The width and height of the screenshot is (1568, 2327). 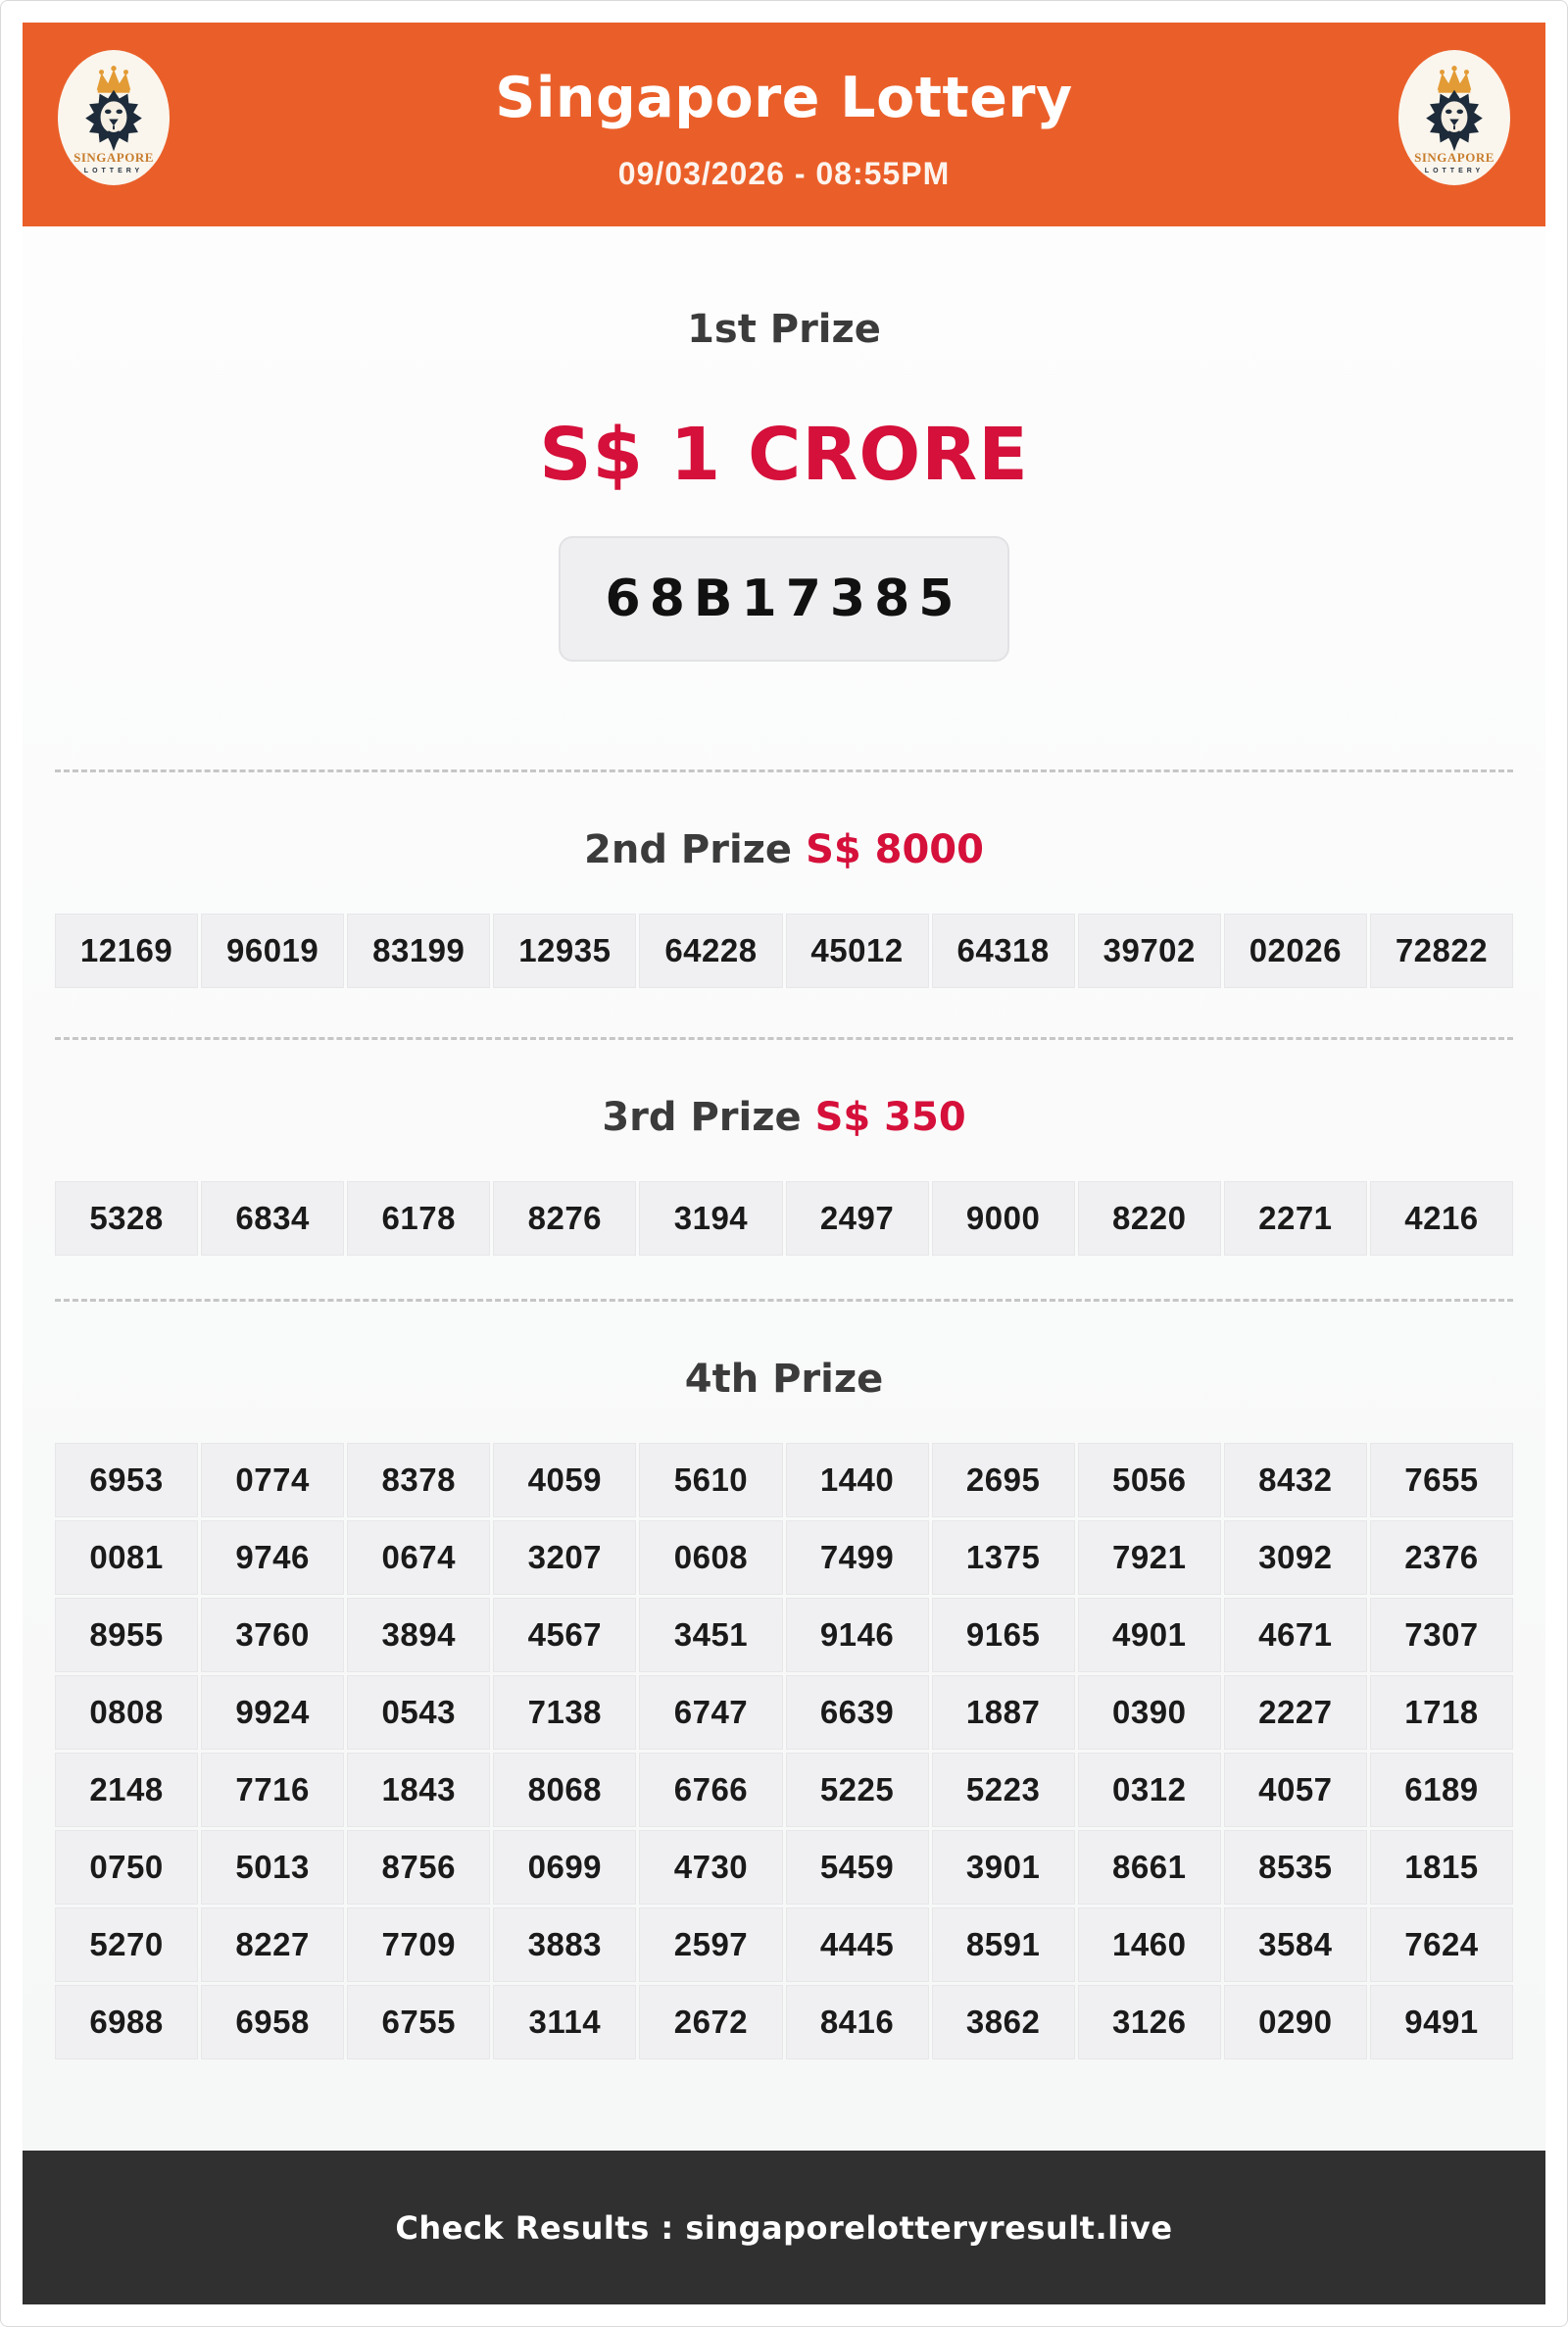 What do you see at coordinates (857, 1635) in the screenshot?
I see `number-cell: 9146` at bounding box center [857, 1635].